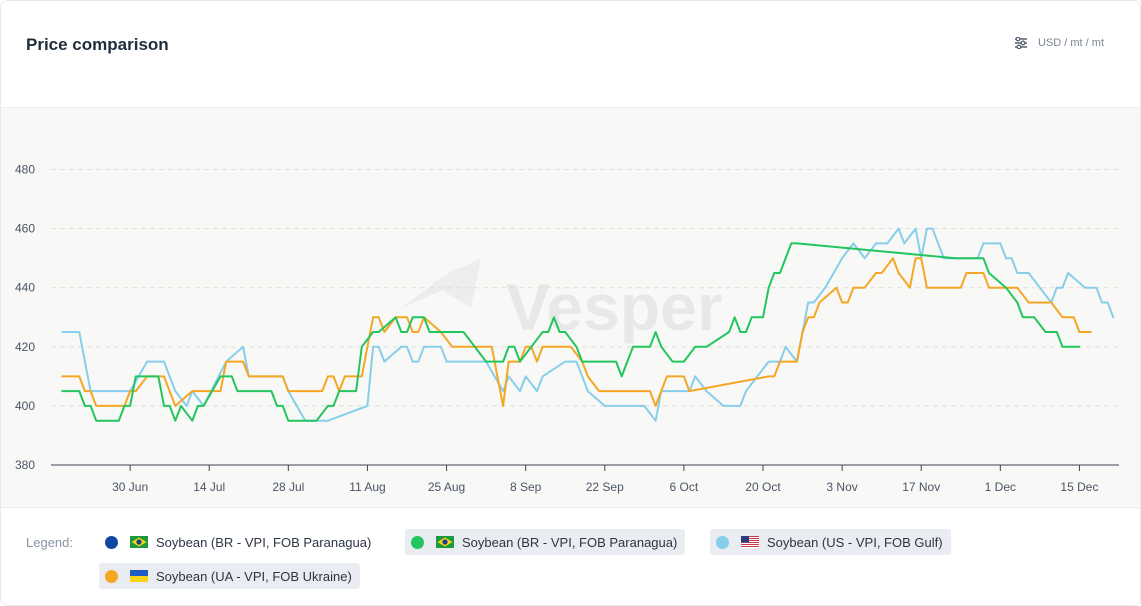 The image size is (1141, 606). Describe the element at coordinates (97, 44) in the screenshot. I see `page-title: Price comparison` at that location.